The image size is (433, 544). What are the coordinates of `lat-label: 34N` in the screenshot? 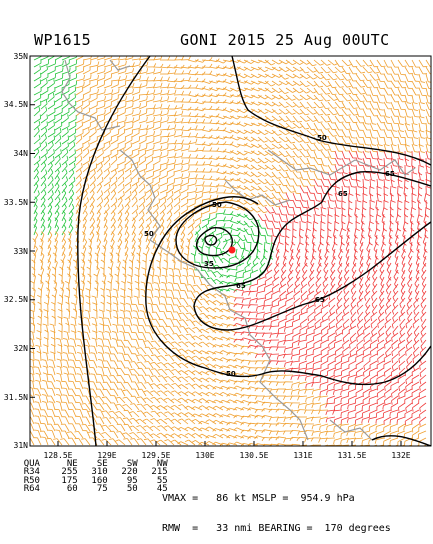 It's located at (15, 153).